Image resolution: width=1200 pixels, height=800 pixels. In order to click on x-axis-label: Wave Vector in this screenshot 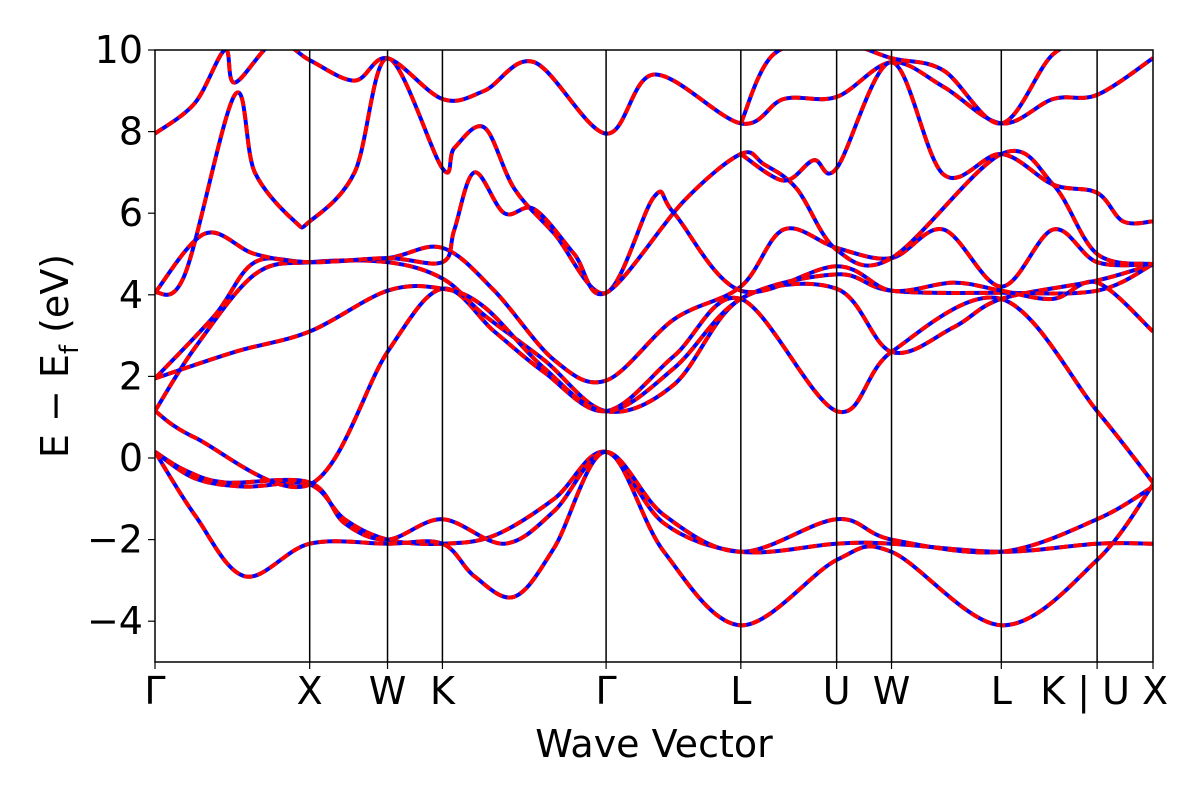, I will do `click(654, 744)`.